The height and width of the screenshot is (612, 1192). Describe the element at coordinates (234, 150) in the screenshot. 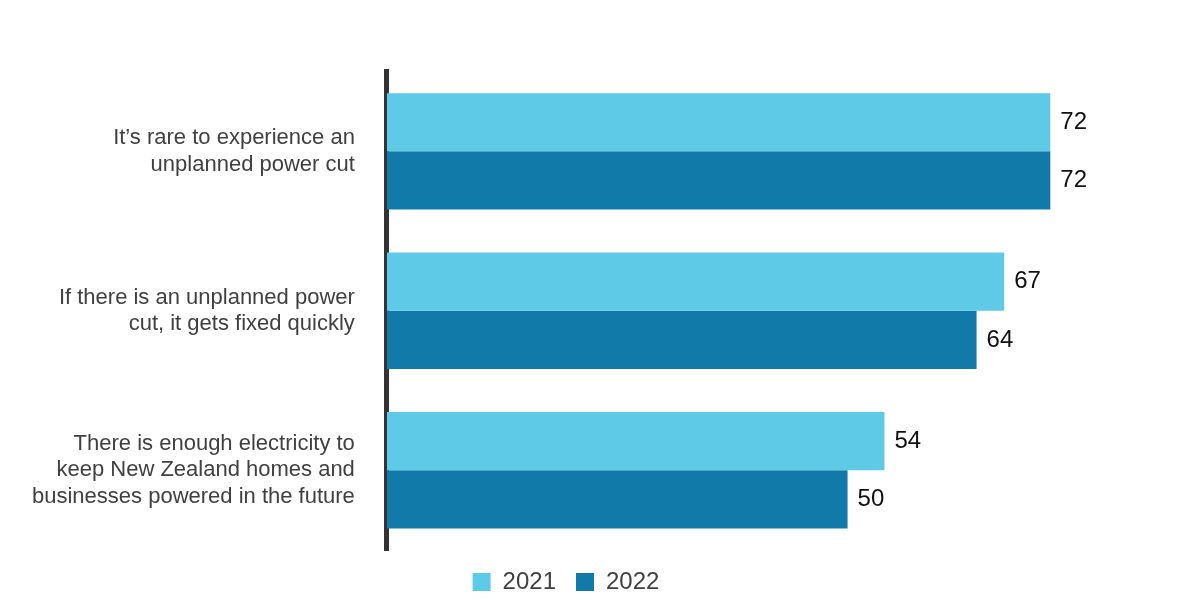

I see `y-tick-label: It’s rare to experience an unplanned power cut` at that location.